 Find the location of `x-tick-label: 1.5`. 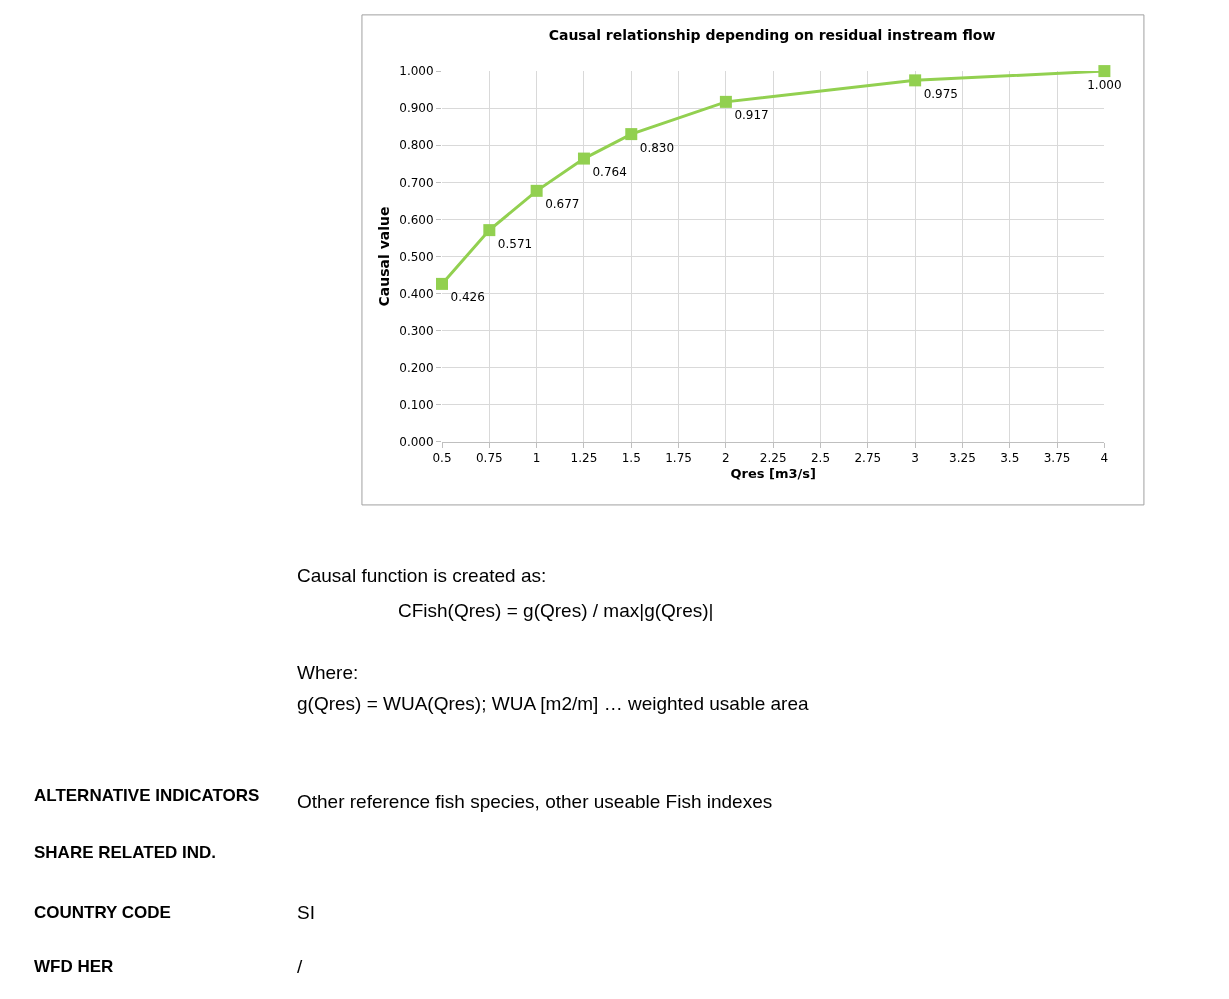

x-tick-label: 1.5 is located at coordinates (631, 458).